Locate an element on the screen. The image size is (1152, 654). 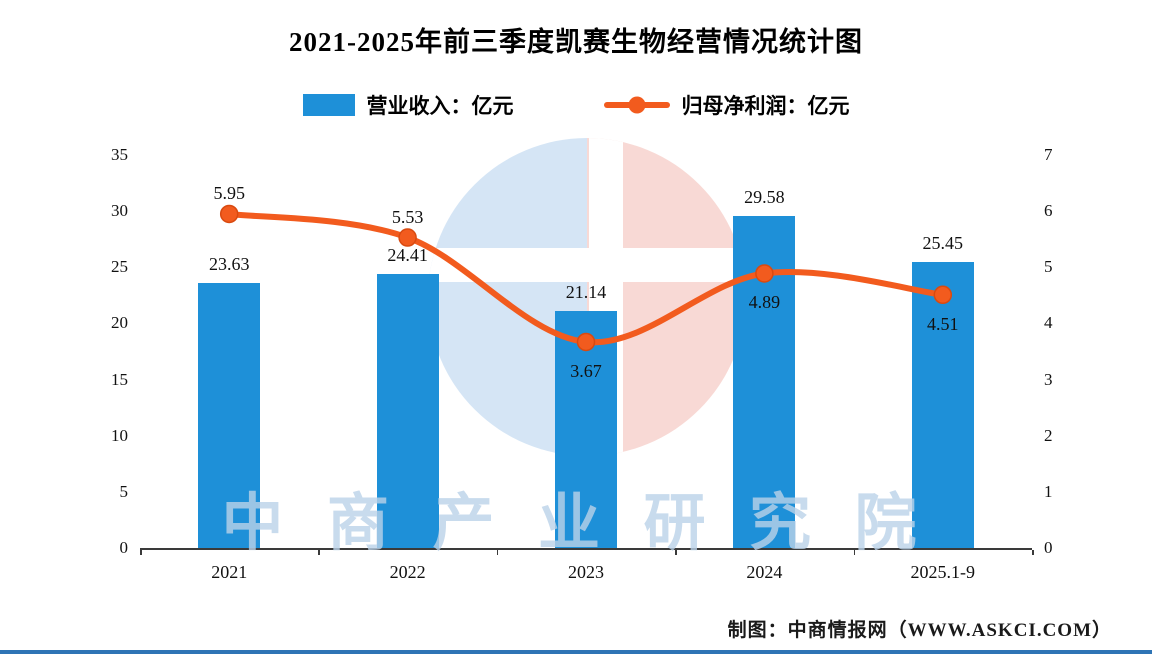
y-axis-left-tick-label: 10 is located at coordinates (119, 435).